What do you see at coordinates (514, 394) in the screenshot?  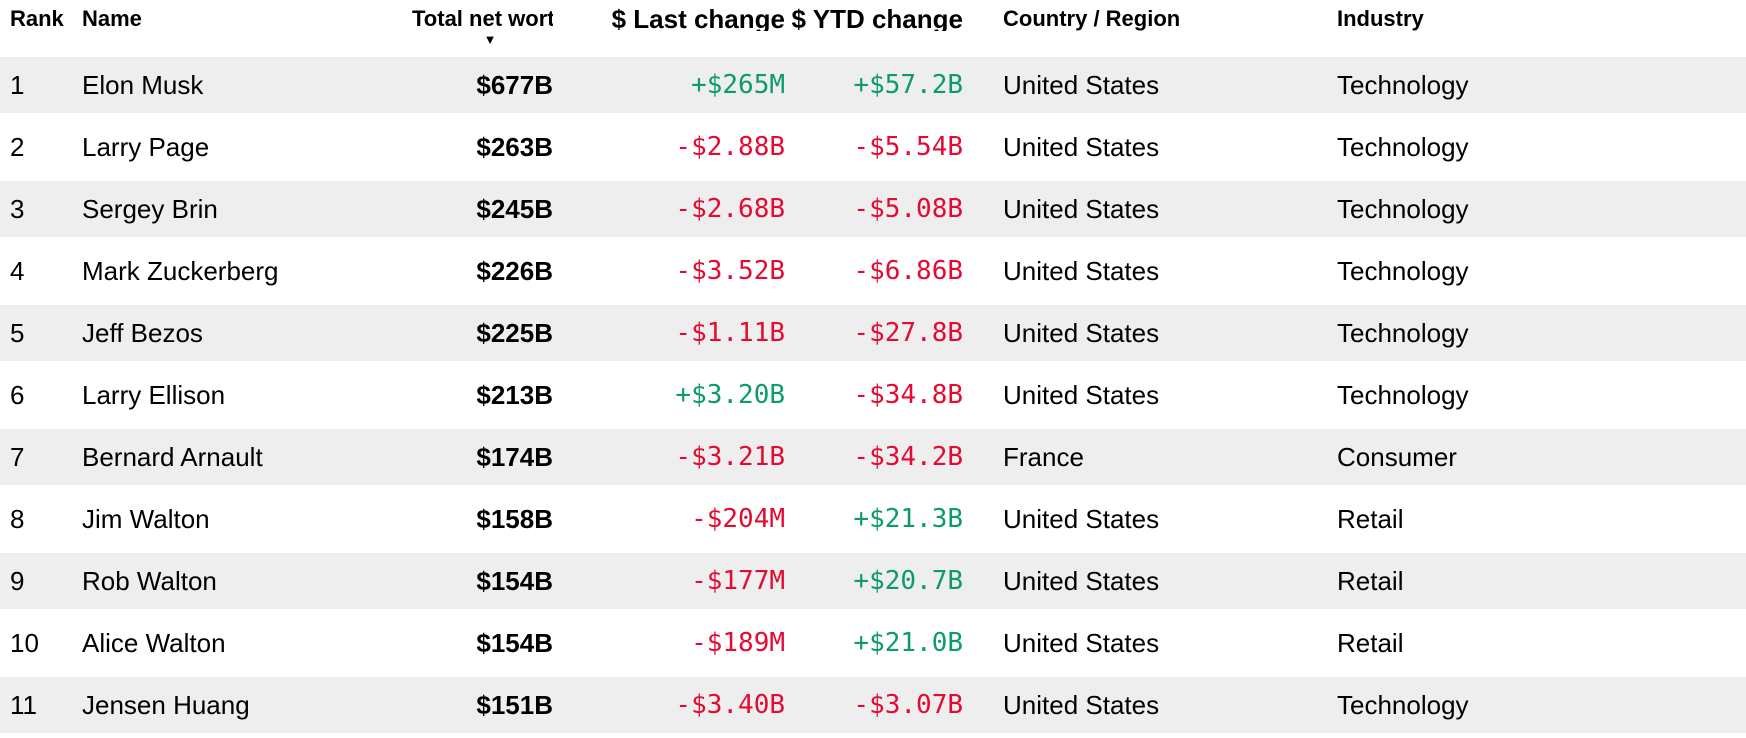 I see `total-net-worth-cell: $213B` at bounding box center [514, 394].